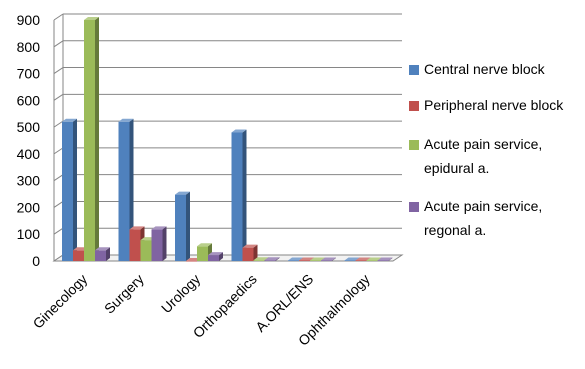 The height and width of the screenshot is (369, 585). What do you see at coordinates (124, 294) in the screenshot?
I see `x-category-label: Surgery` at bounding box center [124, 294].